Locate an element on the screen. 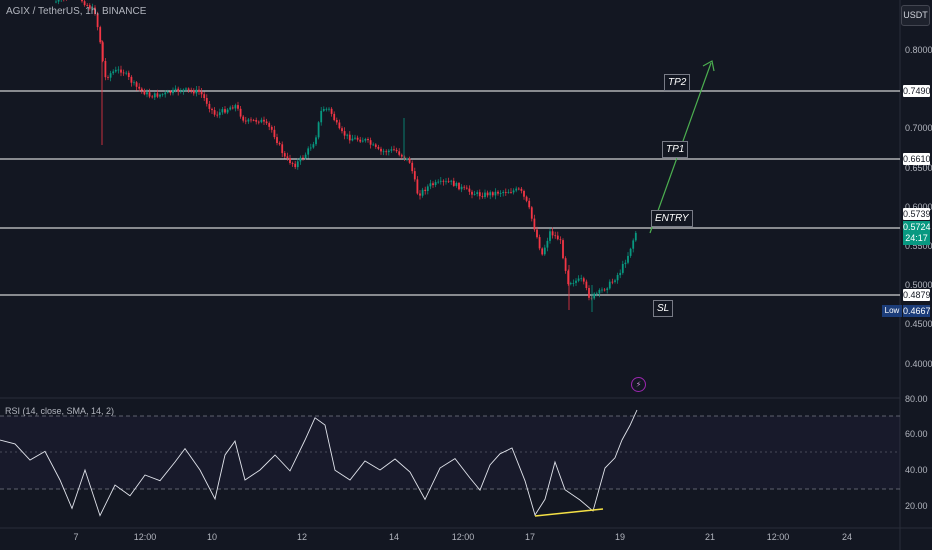  tp1-price-tag: 0.6610 is located at coordinates (917, 159).